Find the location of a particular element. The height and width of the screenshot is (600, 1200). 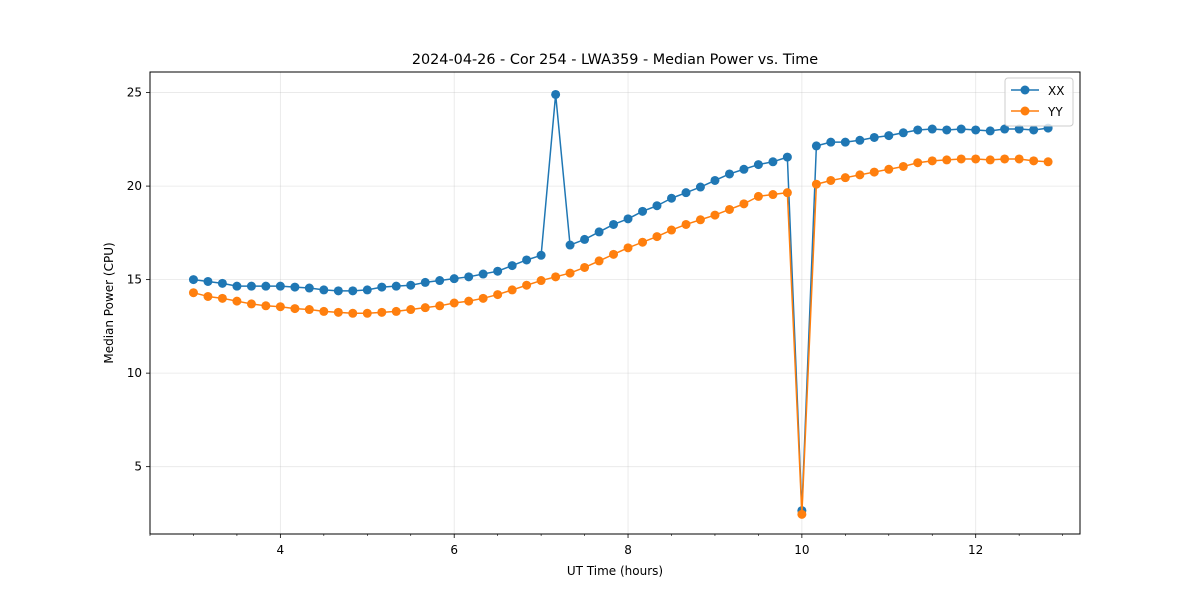

legend-marker-xx is located at coordinates (1025, 90).